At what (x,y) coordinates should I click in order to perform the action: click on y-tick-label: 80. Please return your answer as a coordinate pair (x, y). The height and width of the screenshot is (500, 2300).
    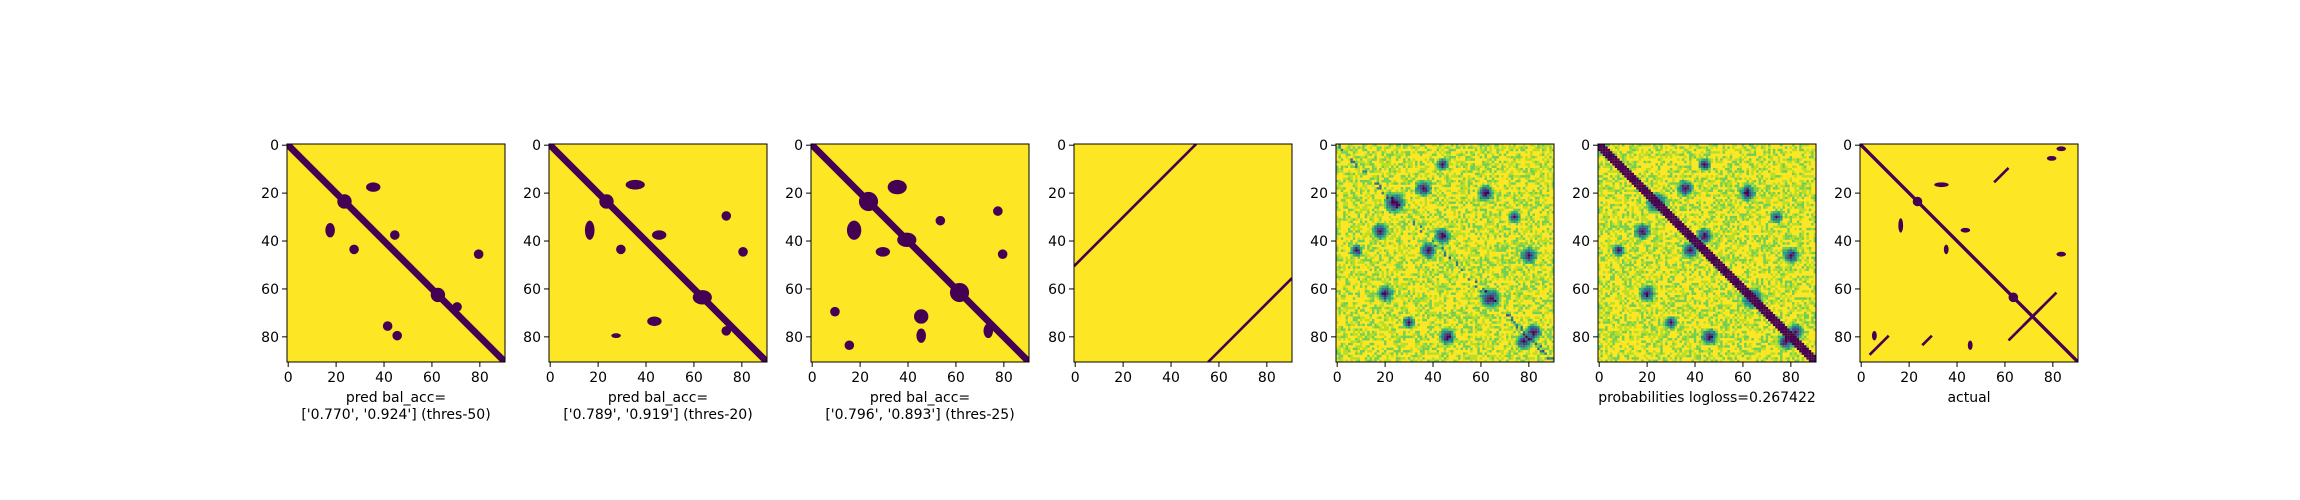
    Looking at the image, I should click on (794, 338).